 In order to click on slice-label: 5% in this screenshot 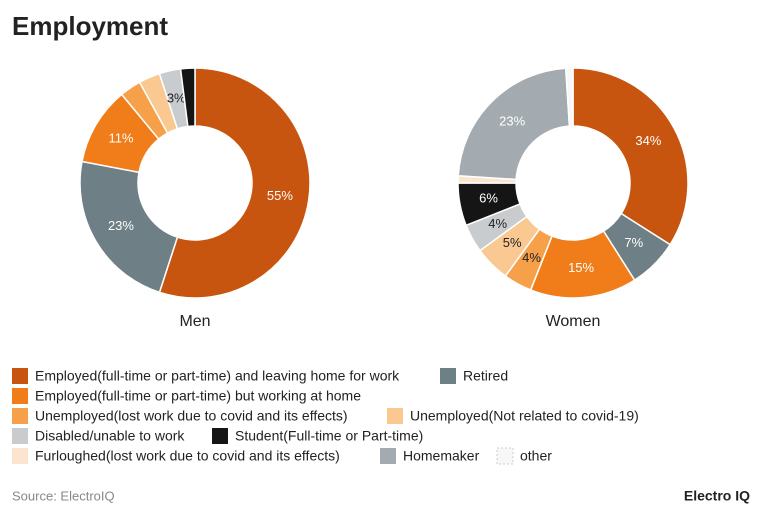, I will do `click(512, 242)`.